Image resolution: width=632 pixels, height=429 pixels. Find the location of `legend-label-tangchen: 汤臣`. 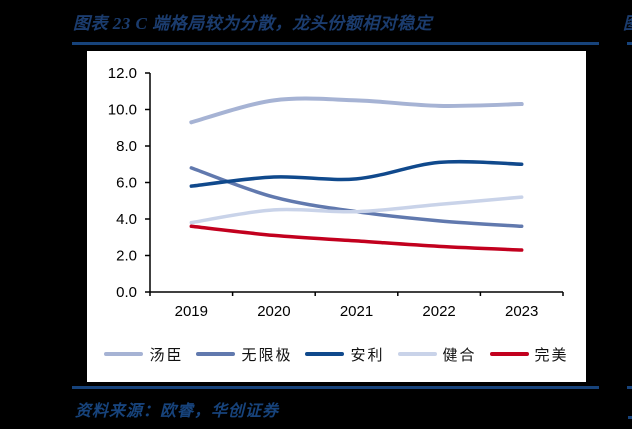

legend-label-tangchen: 汤臣 is located at coordinates (166, 355).